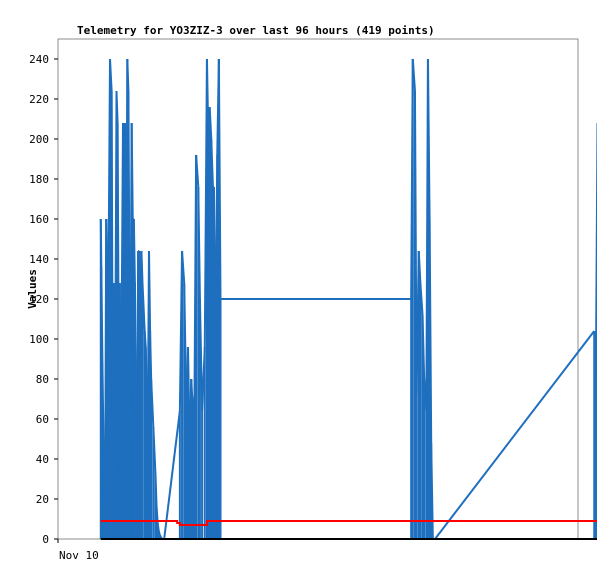 This screenshot has width=597, height=579. Describe the element at coordinates (32, 289) in the screenshot. I see `y-axis-label: Values` at that location.